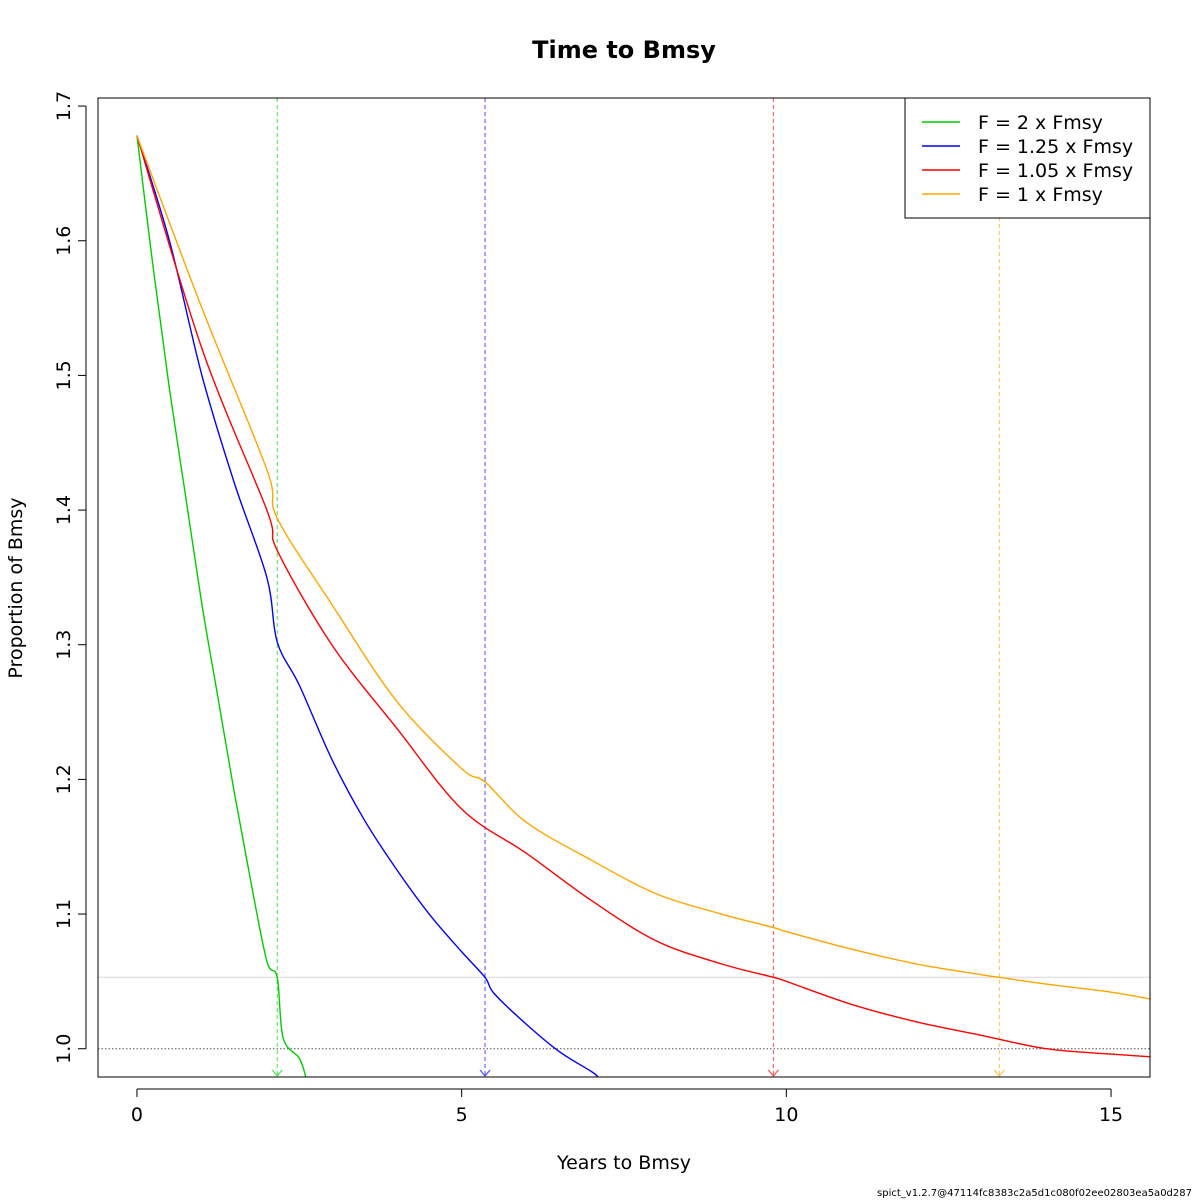 The image size is (1200, 1200). What do you see at coordinates (627, 1107) in the screenshot?
I see `x-axis: 0 5 10 15` at bounding box center [627, 1107].